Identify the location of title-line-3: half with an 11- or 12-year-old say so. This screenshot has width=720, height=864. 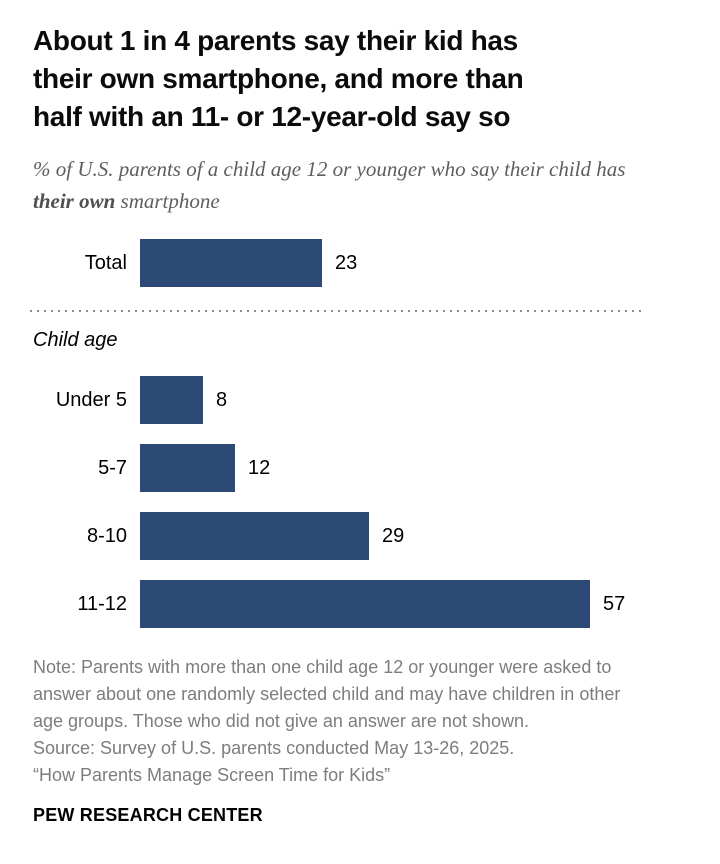
(272, 116).